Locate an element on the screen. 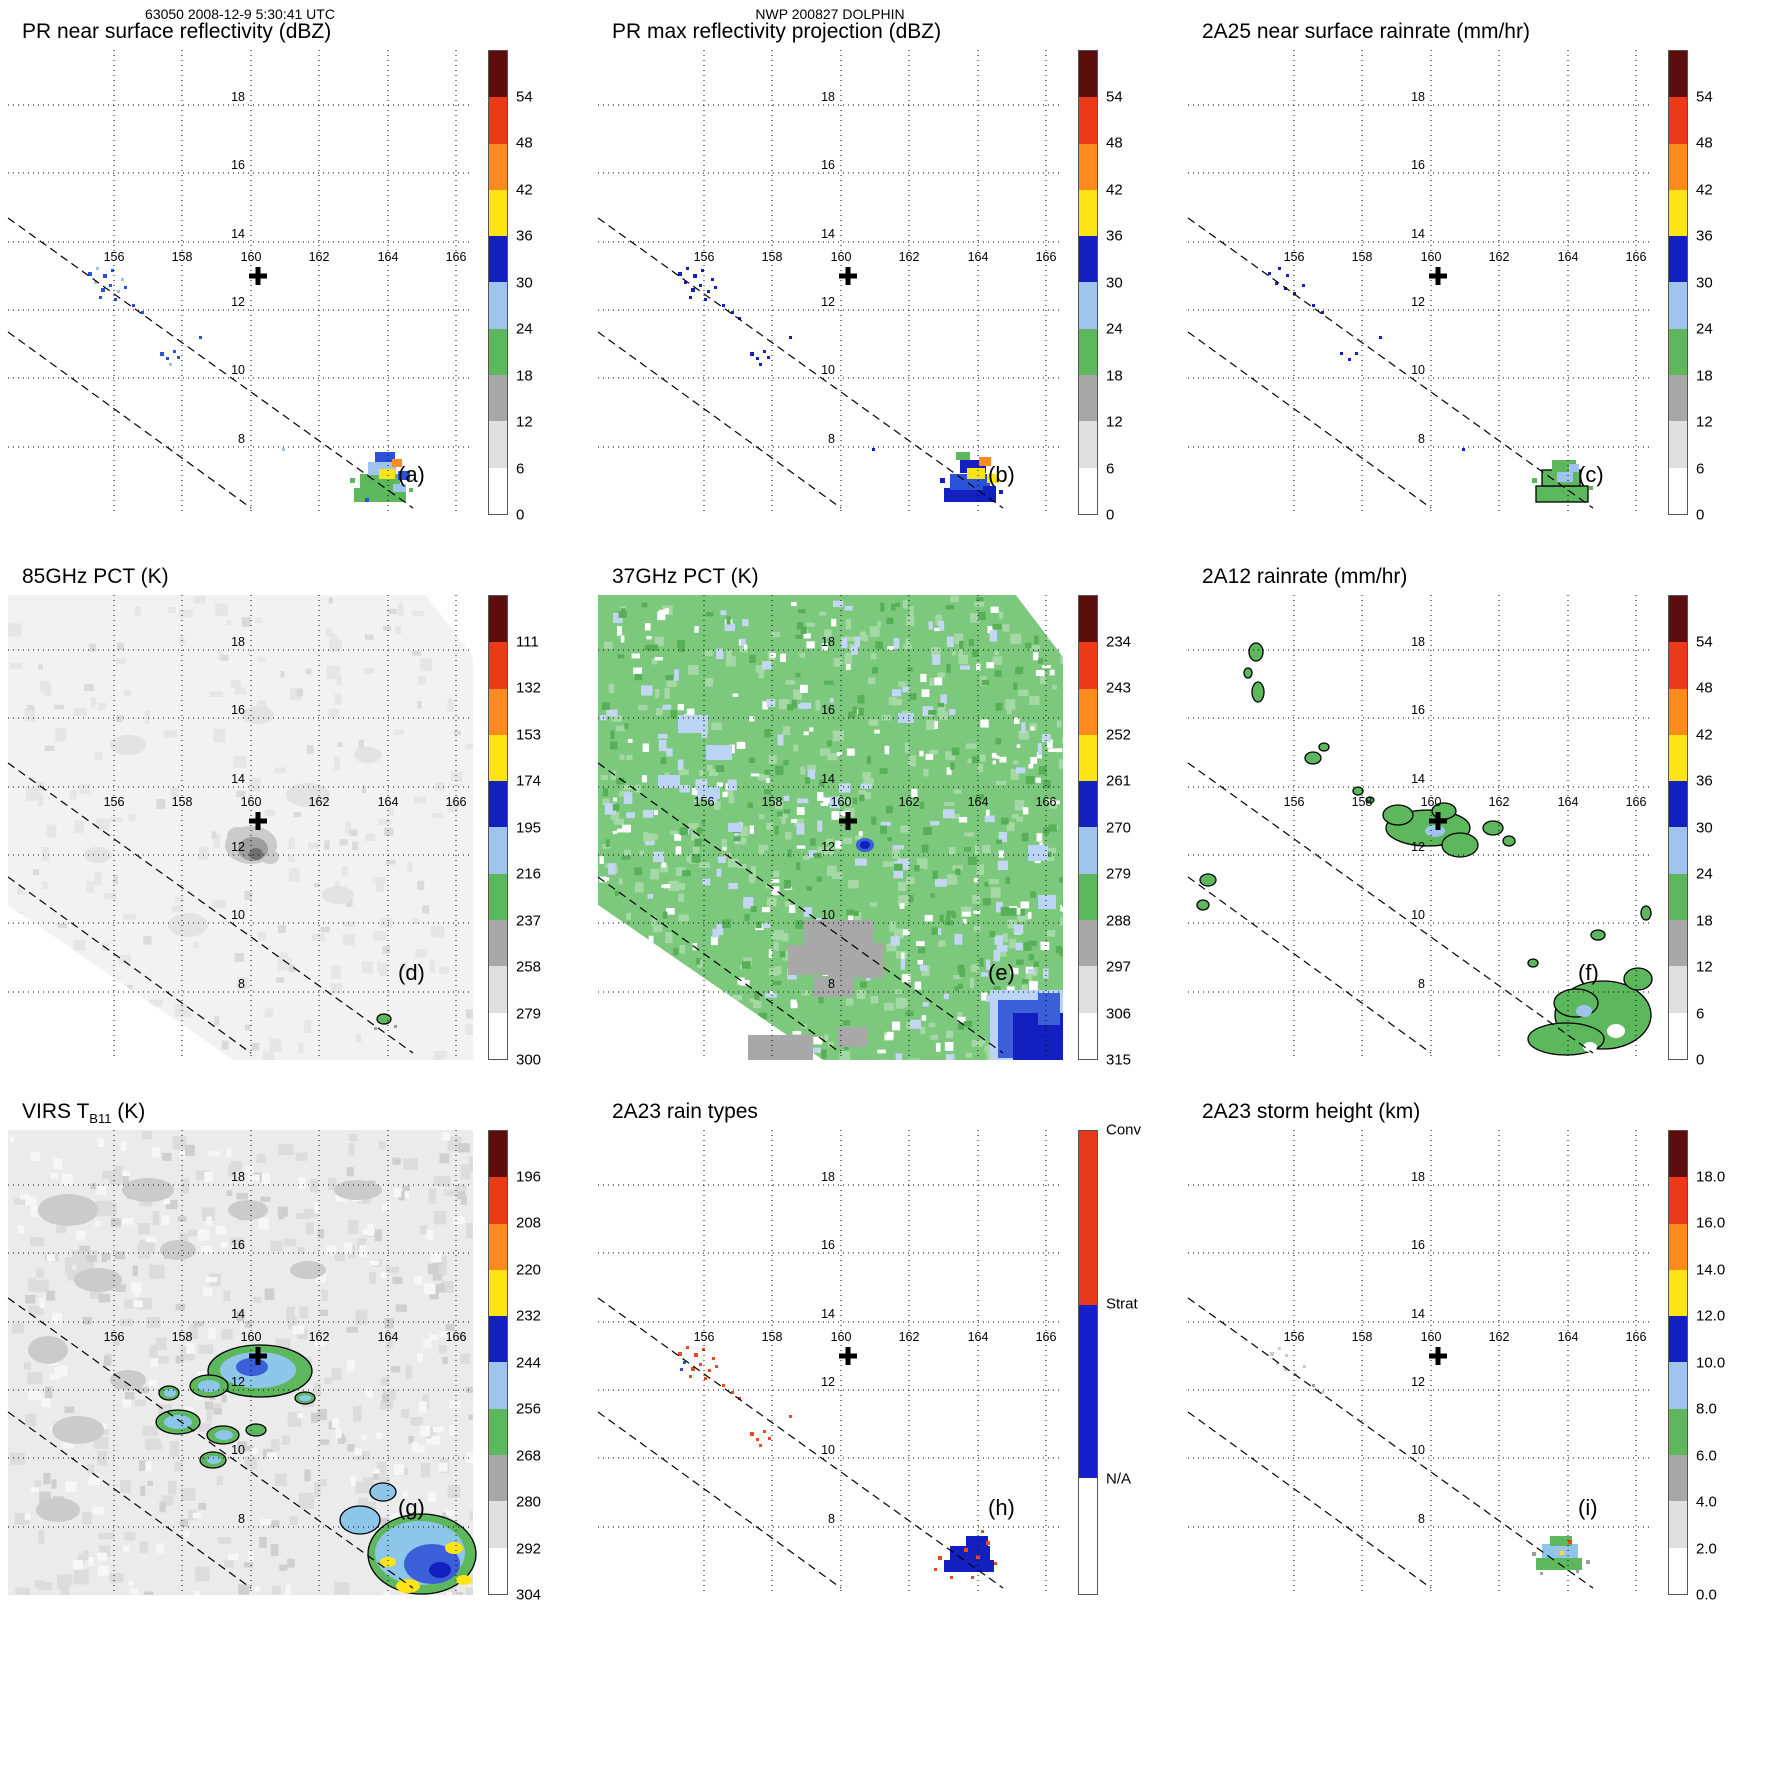  colorbar-tick-label: 12.0 is located at coordinates (1711, 1316).